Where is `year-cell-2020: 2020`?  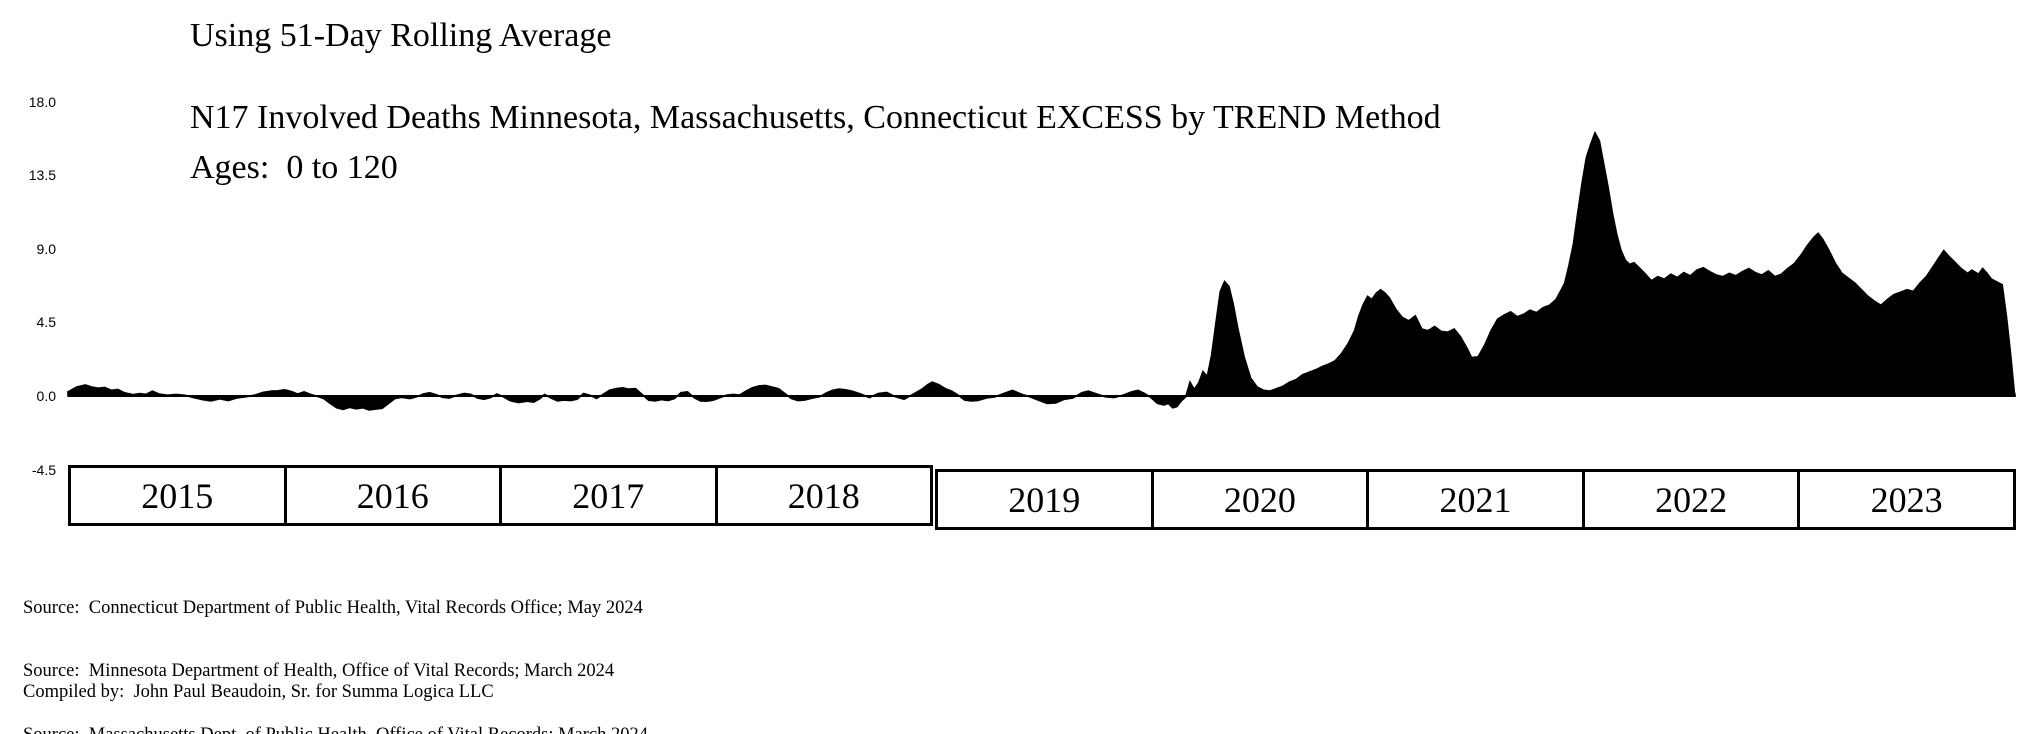
year-cell-2020: 2020 is located at coordinates (1258, 499).